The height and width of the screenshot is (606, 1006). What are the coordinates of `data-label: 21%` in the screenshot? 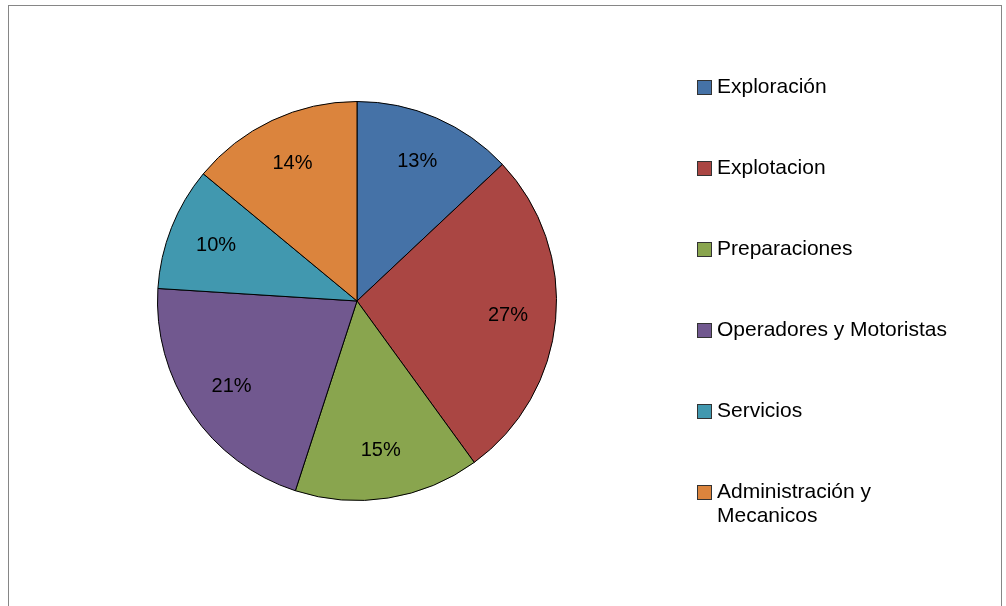 It's located at (231, 384).